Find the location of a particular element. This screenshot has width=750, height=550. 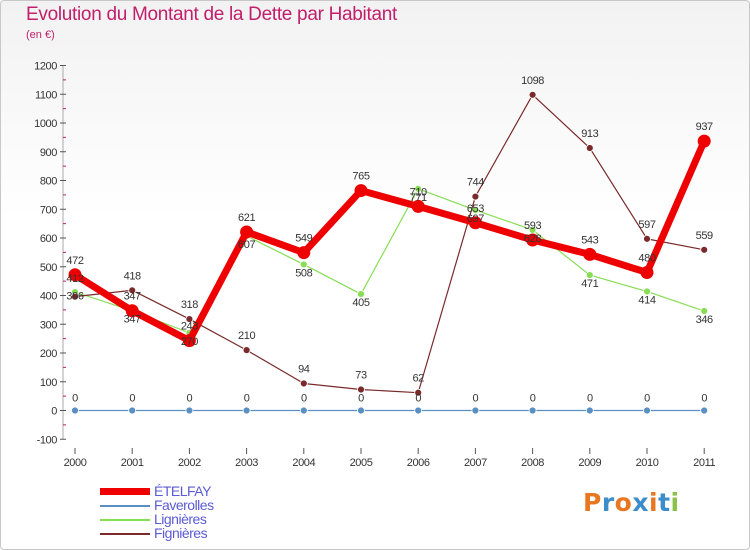

data-label-fignieres: 73 is located at coordinates (361, 376).